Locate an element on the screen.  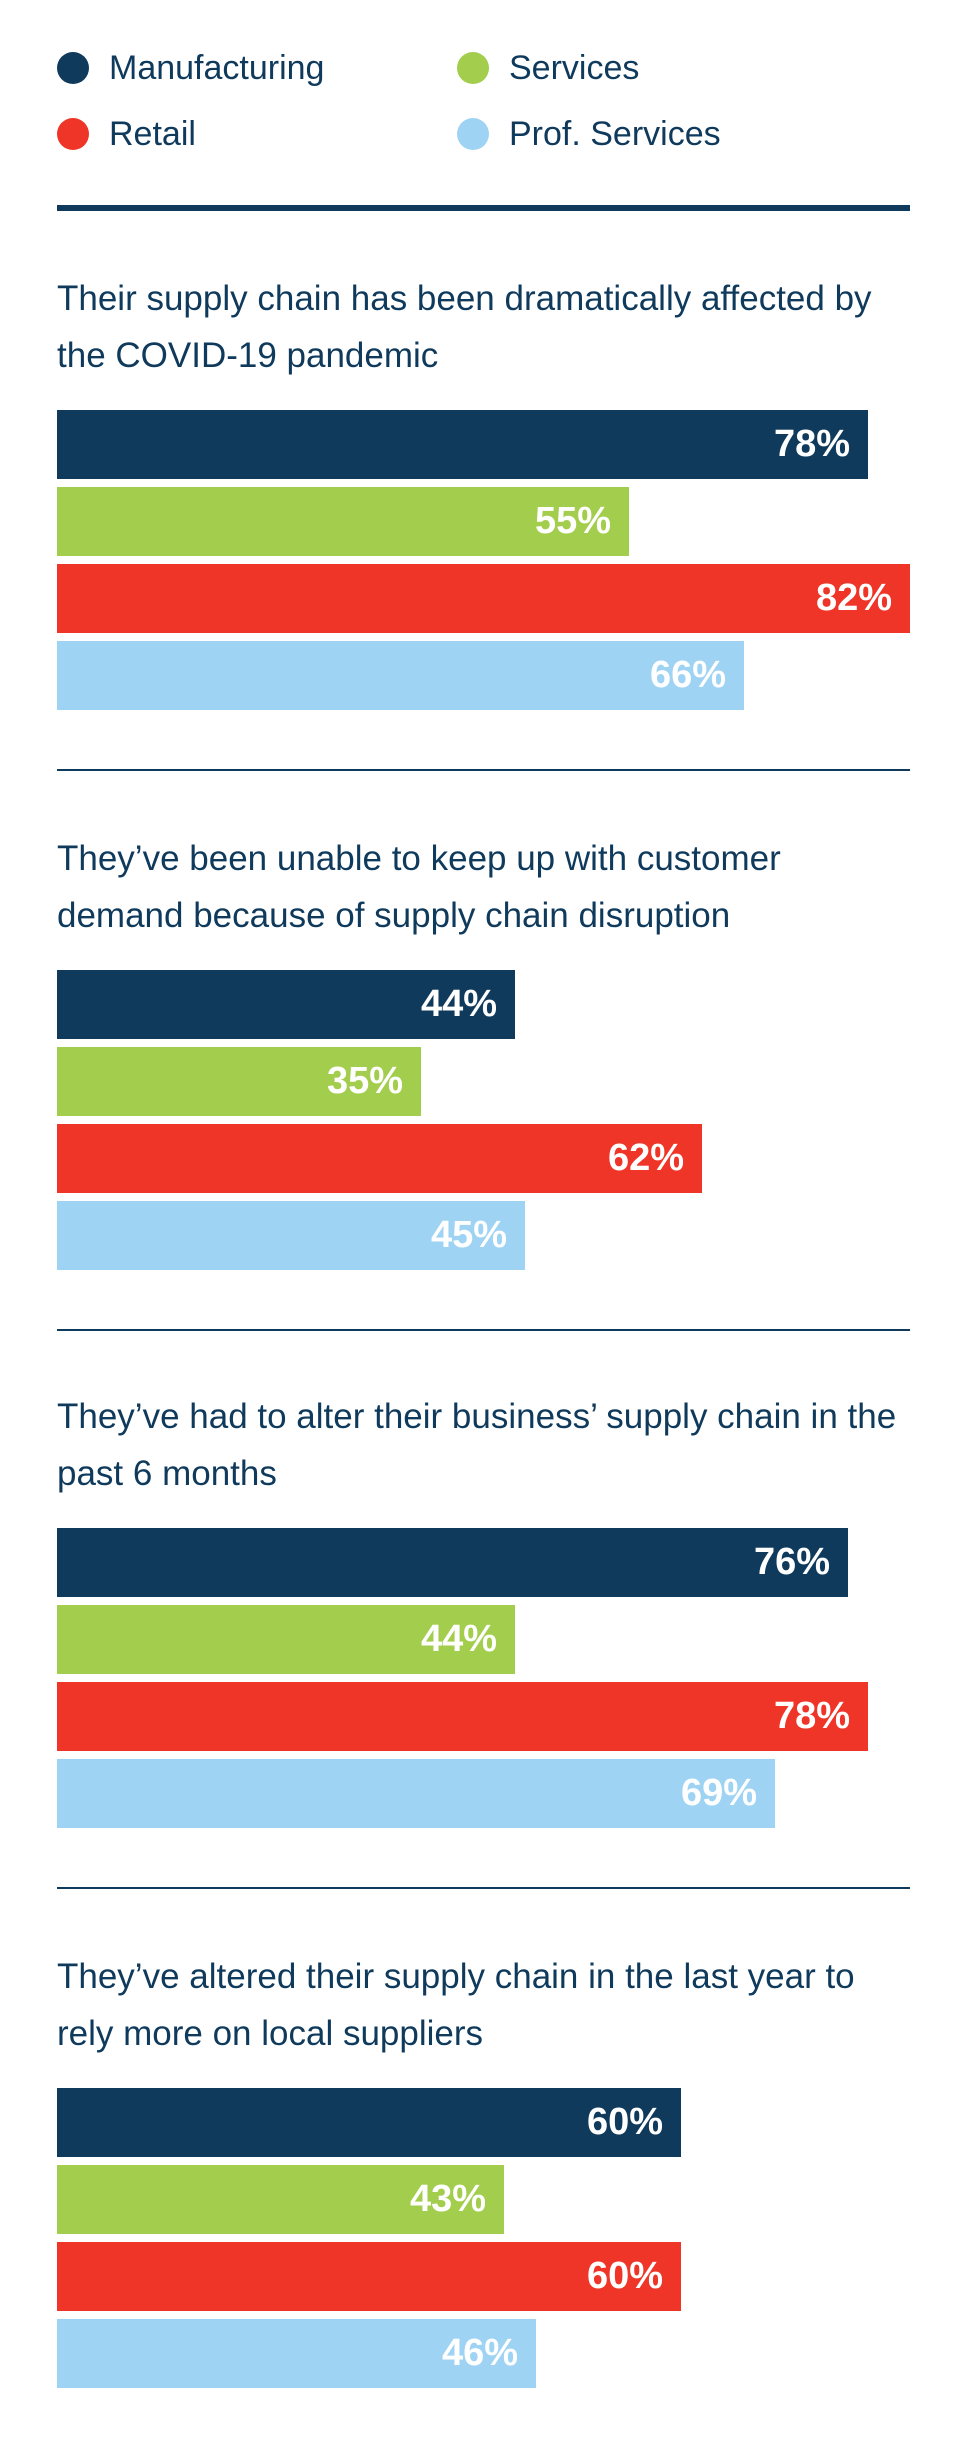
bar-value-label: 55% is located at coordinates (572, 521).